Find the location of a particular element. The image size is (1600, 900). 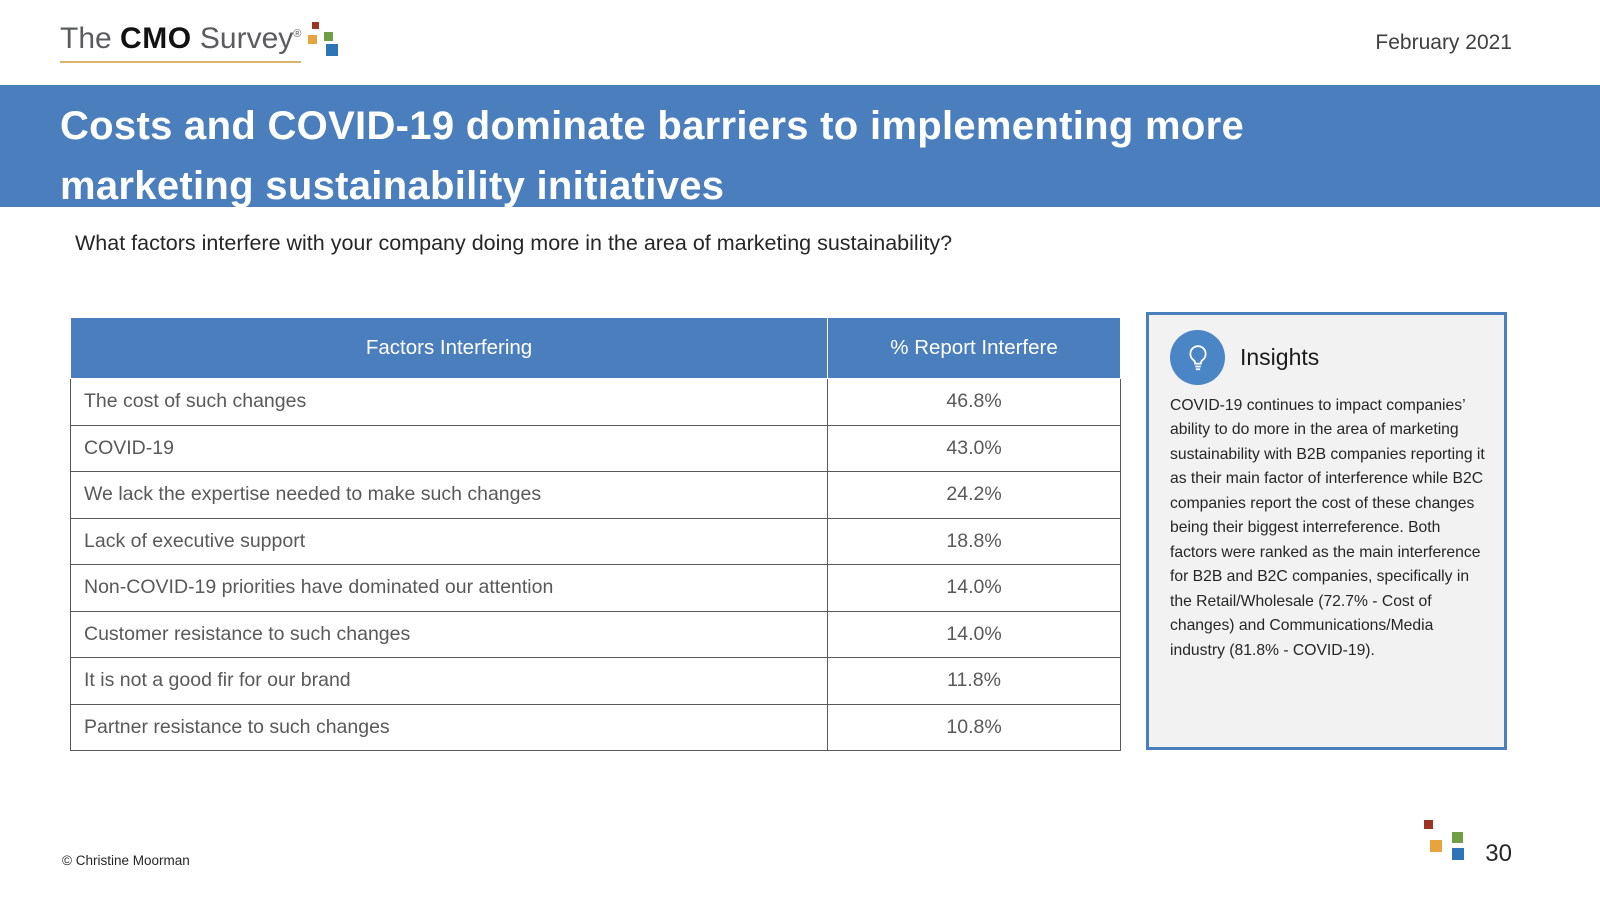

column-header-factors: Factors Interfering is located at coordinates (449, 348).